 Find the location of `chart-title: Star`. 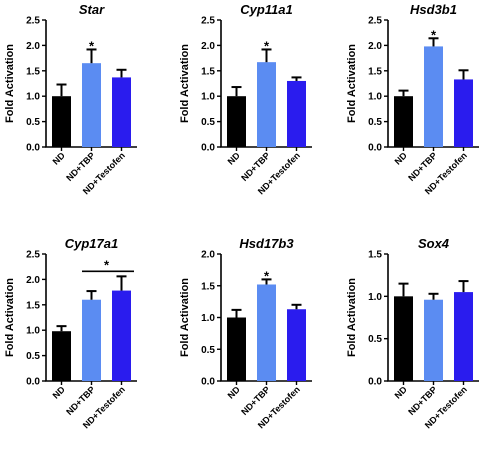

chart-title: Star is located at coordinates (92, 9).